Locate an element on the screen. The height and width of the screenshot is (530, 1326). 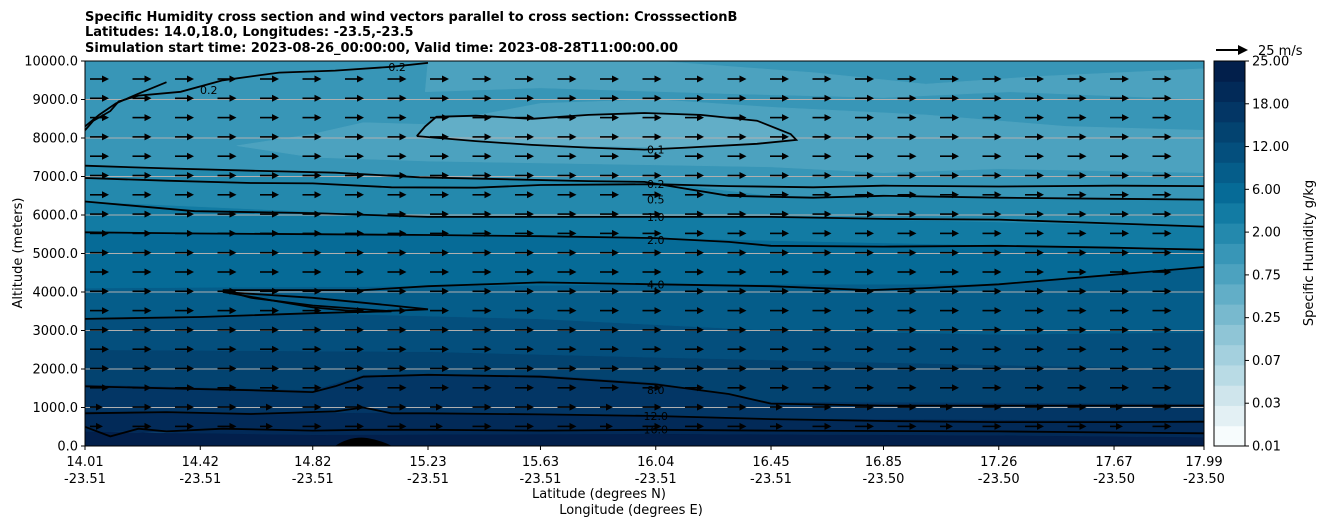
y-tick-label: 2000.0 is located at coordinates (56, 370).